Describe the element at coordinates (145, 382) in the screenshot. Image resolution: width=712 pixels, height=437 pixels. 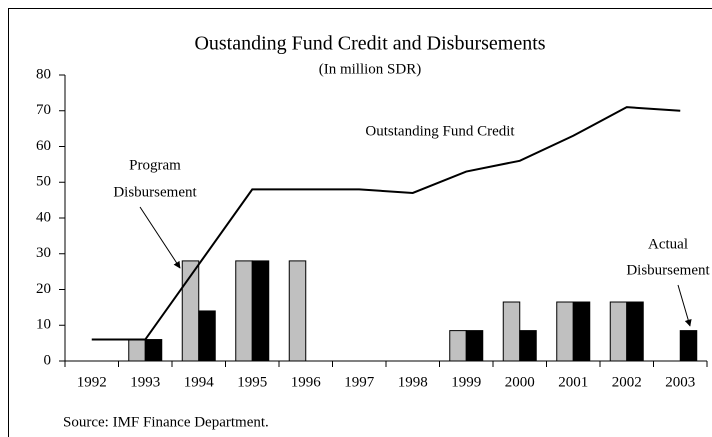
I see `x-tick-label: 1993` at that location.